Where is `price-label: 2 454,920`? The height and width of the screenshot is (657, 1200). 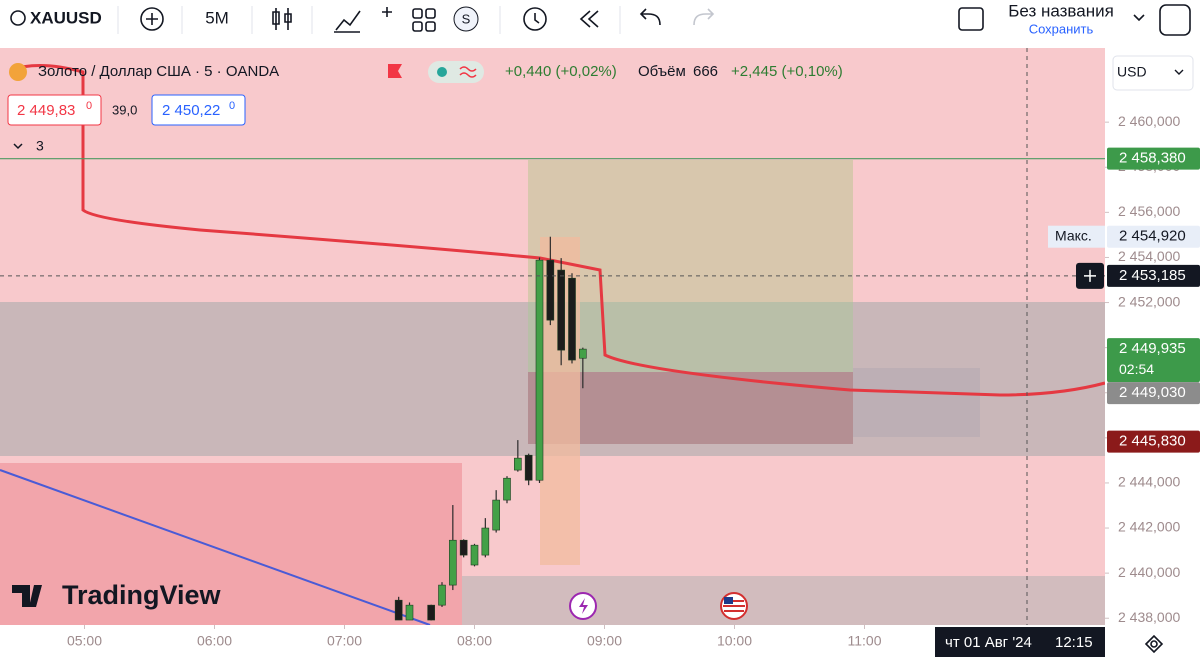 price-label: 2 454,920 is located at coordinates (1152, 236).